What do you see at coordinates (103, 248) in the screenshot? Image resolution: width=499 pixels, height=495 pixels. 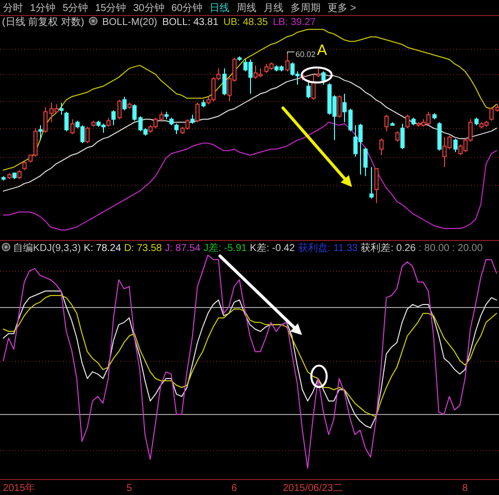 I see `series-label: K: 78.24` at bounding box center [103, 248].